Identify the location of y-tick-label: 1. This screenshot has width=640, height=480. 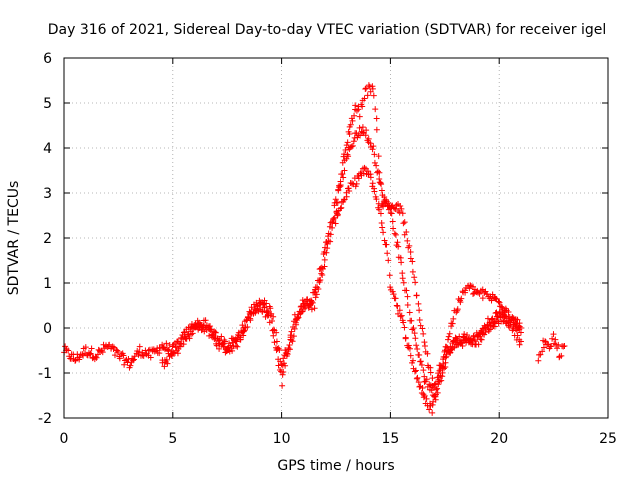
(47, 284).